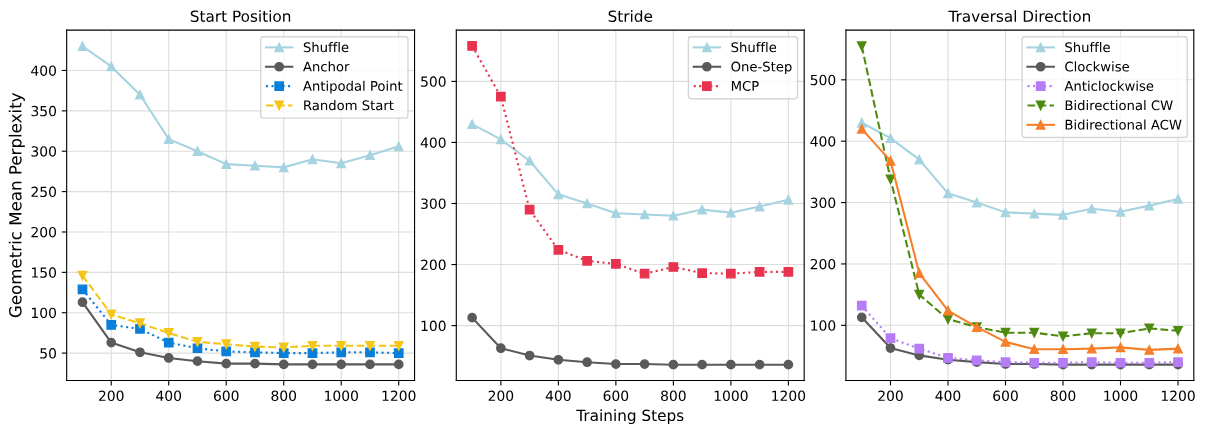  What do you see at coordinates (630, 417) in the screenshot?
I see `x-axis-title: Training Steps` at bounding box center [630, 417].